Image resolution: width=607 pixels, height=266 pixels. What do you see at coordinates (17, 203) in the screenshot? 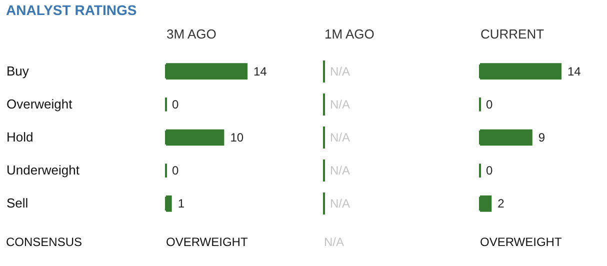
I see `y-tick-label: Sell` at bounding box center [17, 203].